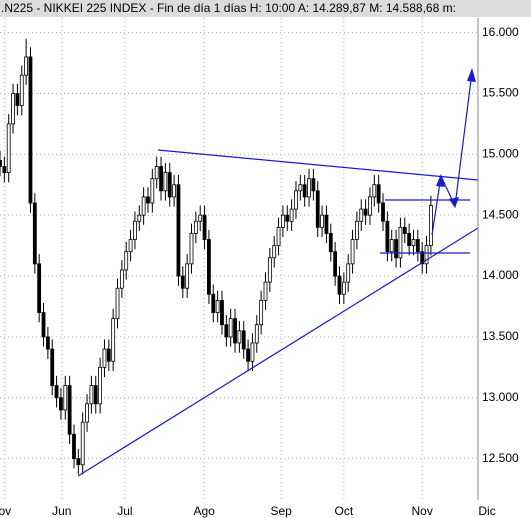 This screenshot has width=531, height=518. Describe the element at coordinates (422, 511) in the screenshot. I see `x-tick-label: Nov` at that location.